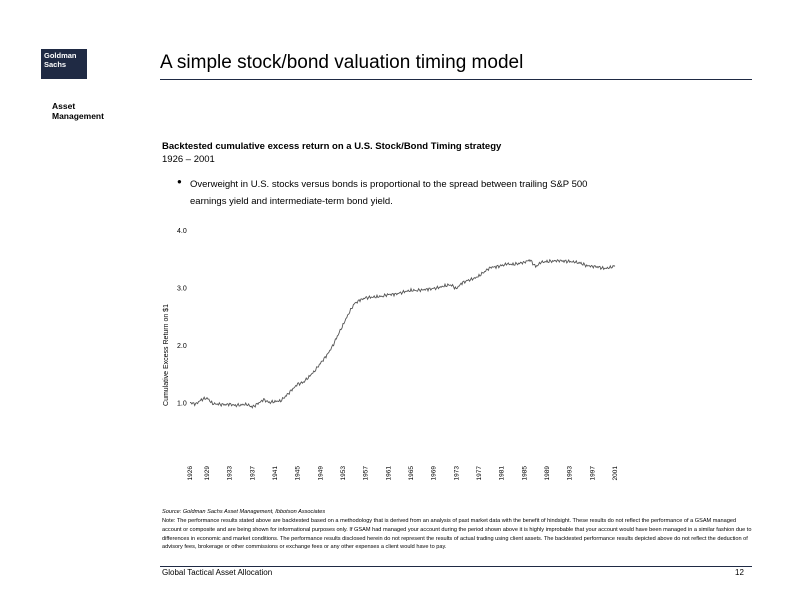 This screenshot has height=612, width=792. I want to click on logo-line-2: Sachs, so click(55, 64).